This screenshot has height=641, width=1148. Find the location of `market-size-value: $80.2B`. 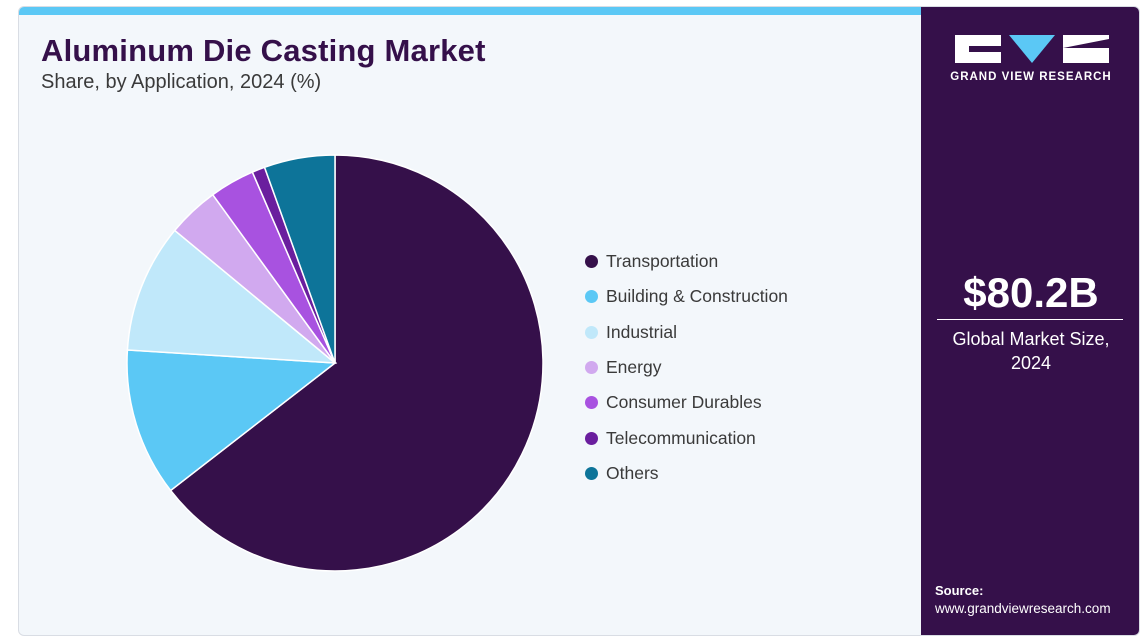

market-size-value: $80.2B is located at coordinates (1031, 292).